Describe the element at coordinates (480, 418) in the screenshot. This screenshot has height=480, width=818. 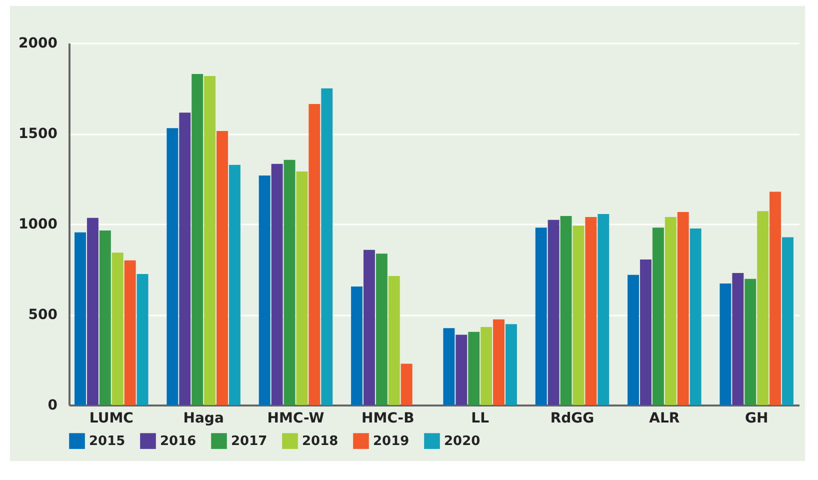
I see `x-tick-label: LL` at that location.